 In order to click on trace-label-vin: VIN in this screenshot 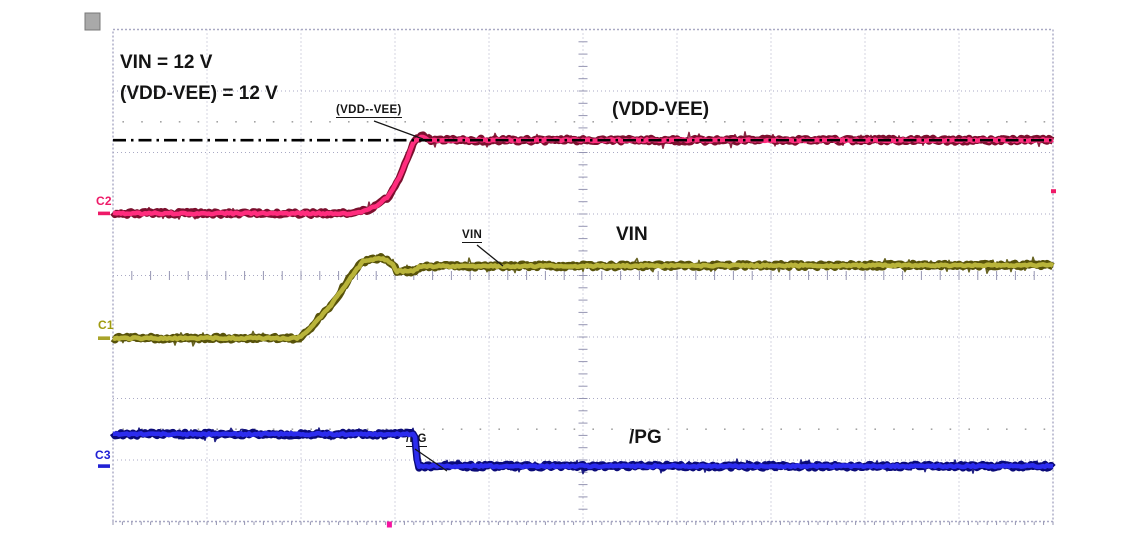, I will do `click(632, 234)`.